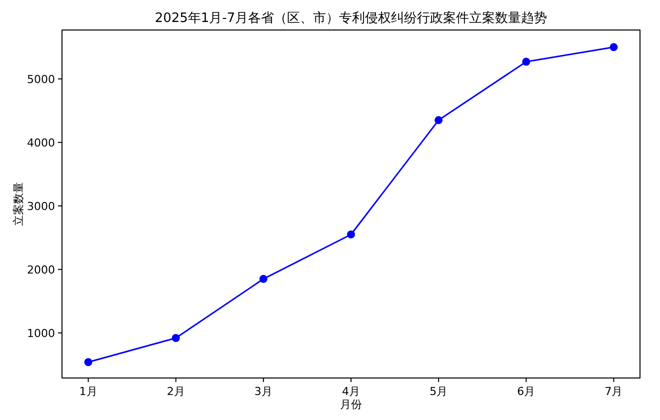  What do you see at coordinates (88, 391) in the screenshot?
I see `x-tick-label: 1月` at bounding box center [88, 391].